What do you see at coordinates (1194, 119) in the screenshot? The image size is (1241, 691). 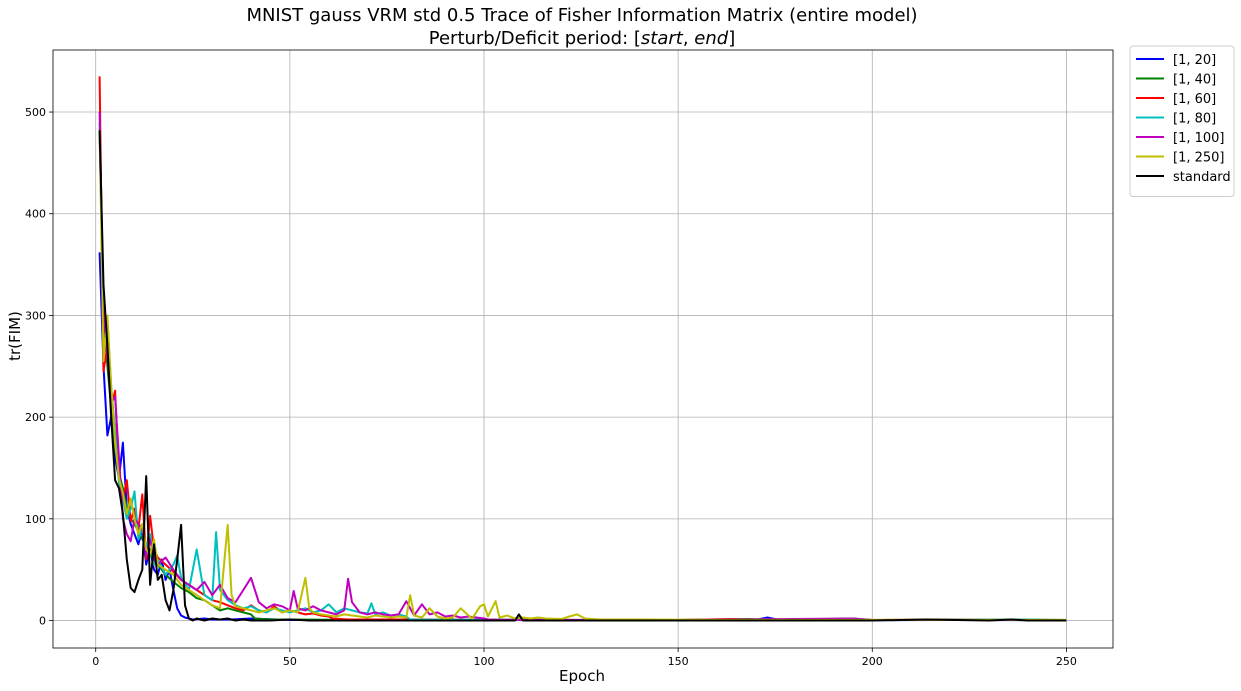 I see `legend-label: [1, 80]` at bounding box center [1194, 119].